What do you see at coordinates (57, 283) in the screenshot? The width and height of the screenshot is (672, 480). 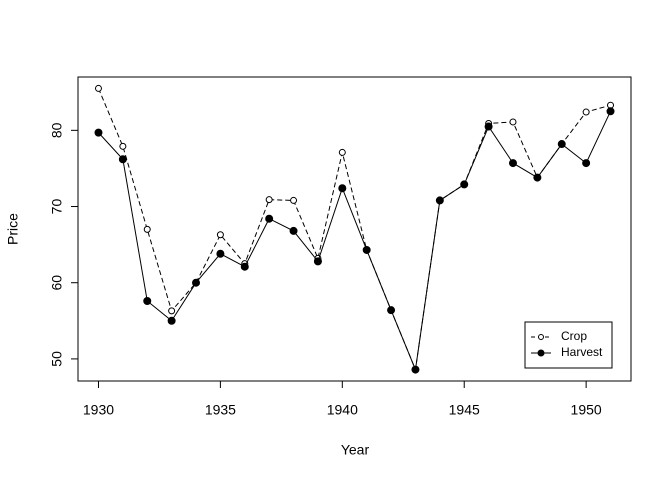 I see `y-tick-label: 60` at bounding box center [57, 283].